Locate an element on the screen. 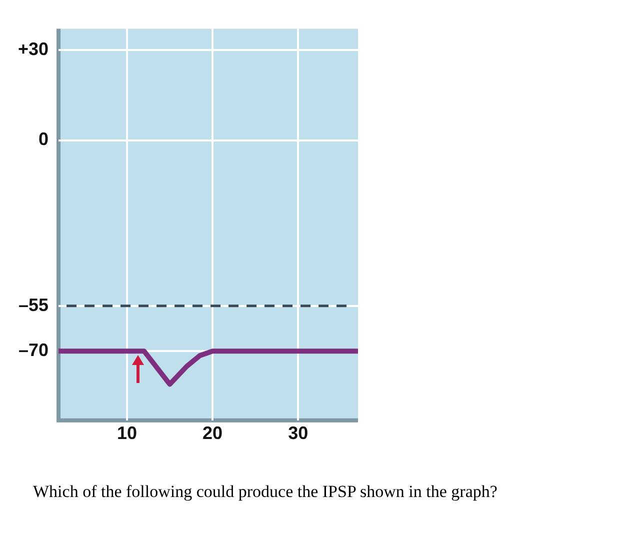 This screenshot has height=535, width=644. x-tick-label: 10 is located at coordinates (126, 433).